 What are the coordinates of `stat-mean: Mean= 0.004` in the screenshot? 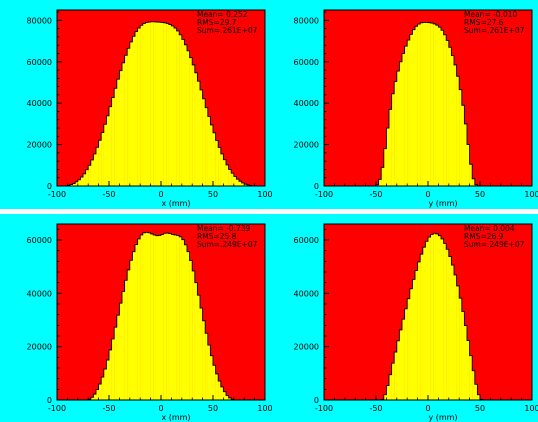 It's located at (489, 228).